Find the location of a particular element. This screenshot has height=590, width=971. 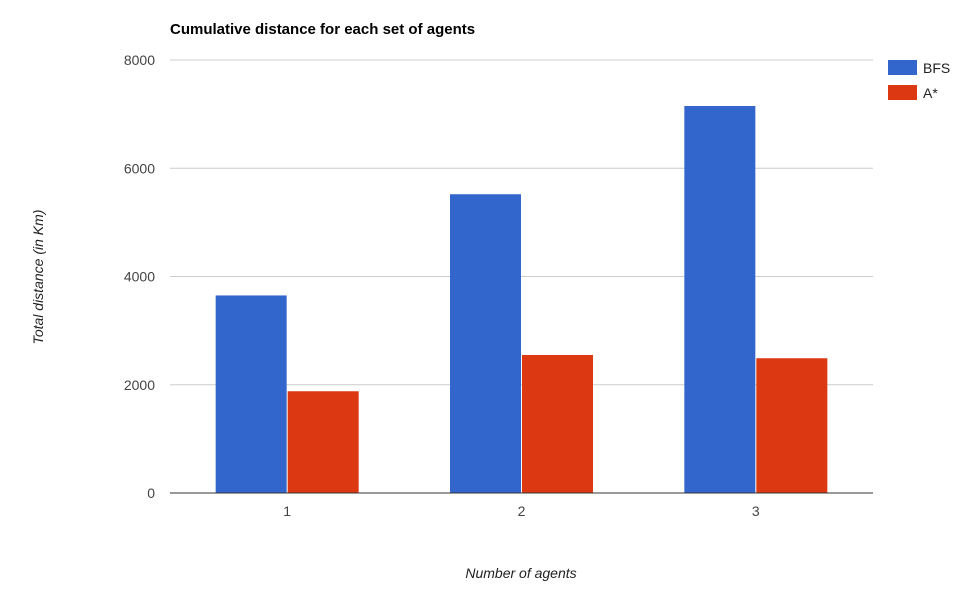

legend: BFS A* is located at coordinates (919, 80).